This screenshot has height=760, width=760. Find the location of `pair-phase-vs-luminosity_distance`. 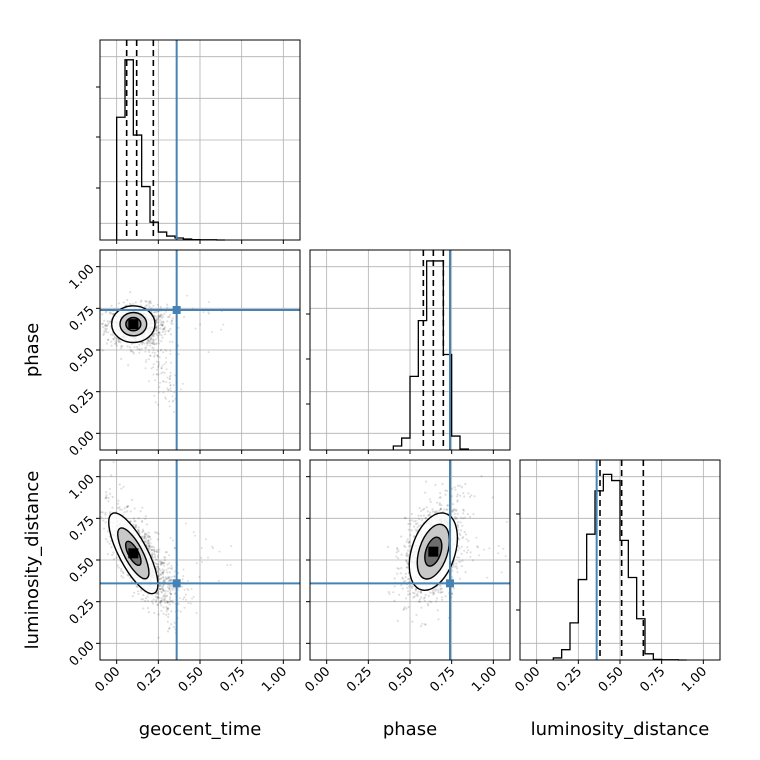

pair-phase-vs-luminosity_distance is located at coordinates (410, 560).